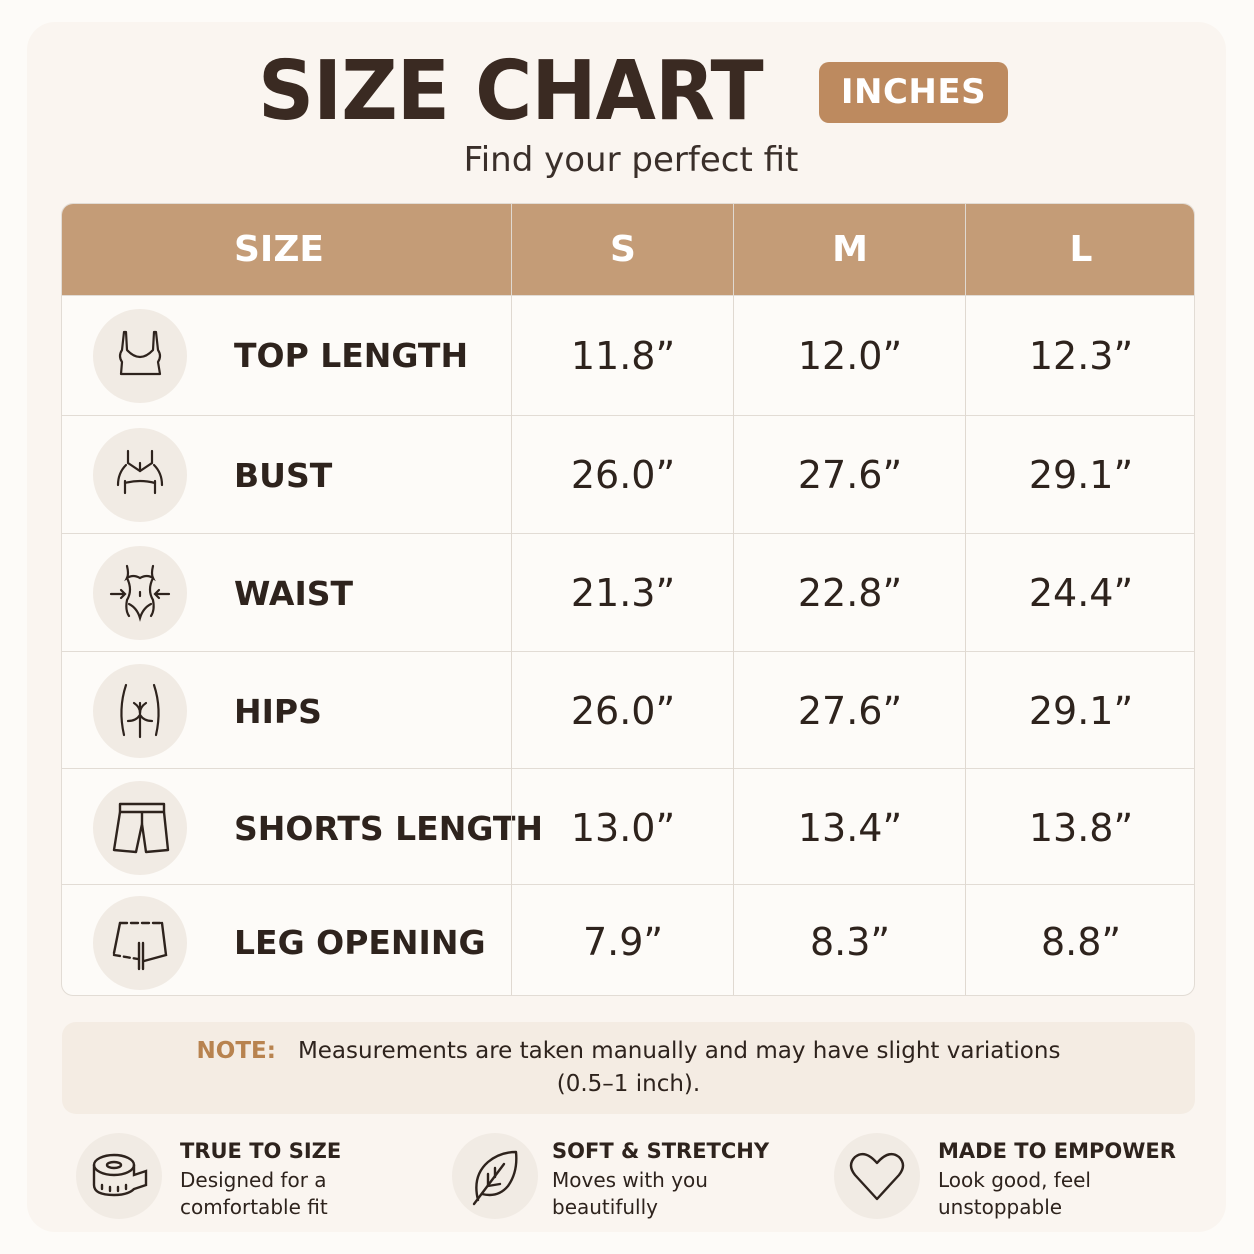  Describe the element at coordinates (360, 942) in the screenshot. I see `row-label: LEG OPENING` at that location.